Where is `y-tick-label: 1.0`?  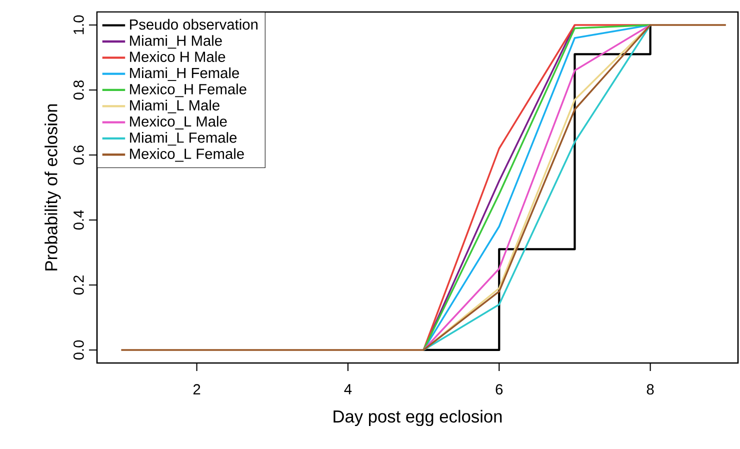
y-tick-label: 1.0 is located at coordinates (78, 24).